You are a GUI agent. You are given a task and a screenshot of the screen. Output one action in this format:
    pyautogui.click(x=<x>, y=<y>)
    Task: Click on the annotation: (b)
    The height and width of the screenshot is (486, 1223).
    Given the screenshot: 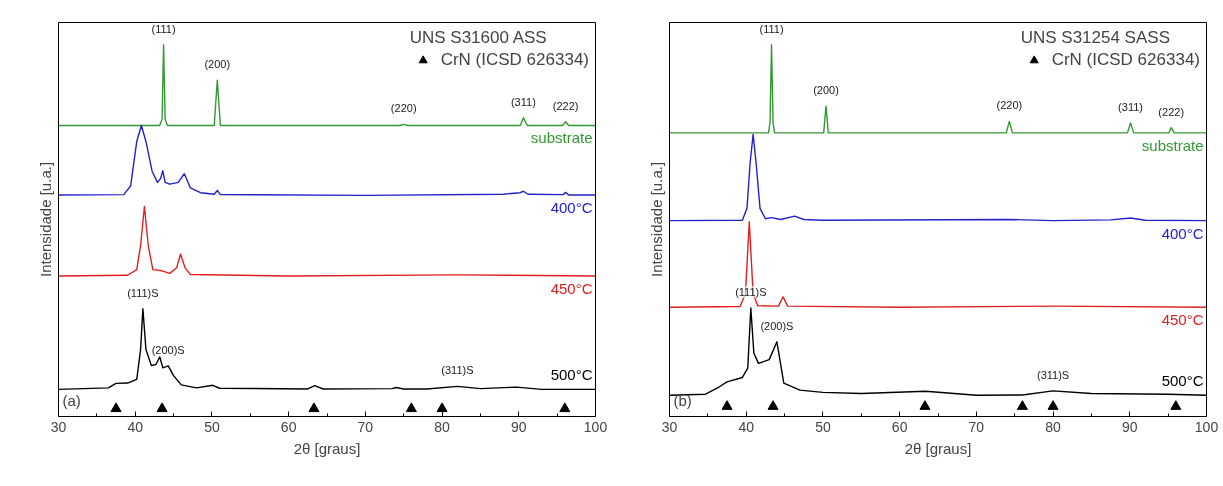 What is the action you would take?
    pyautogui.click(x=682, y=400)
    